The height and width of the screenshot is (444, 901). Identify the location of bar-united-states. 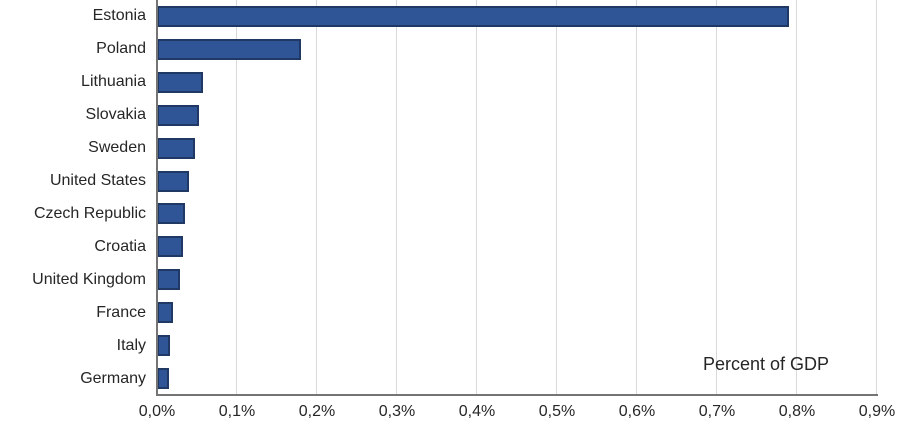
(173, 181).